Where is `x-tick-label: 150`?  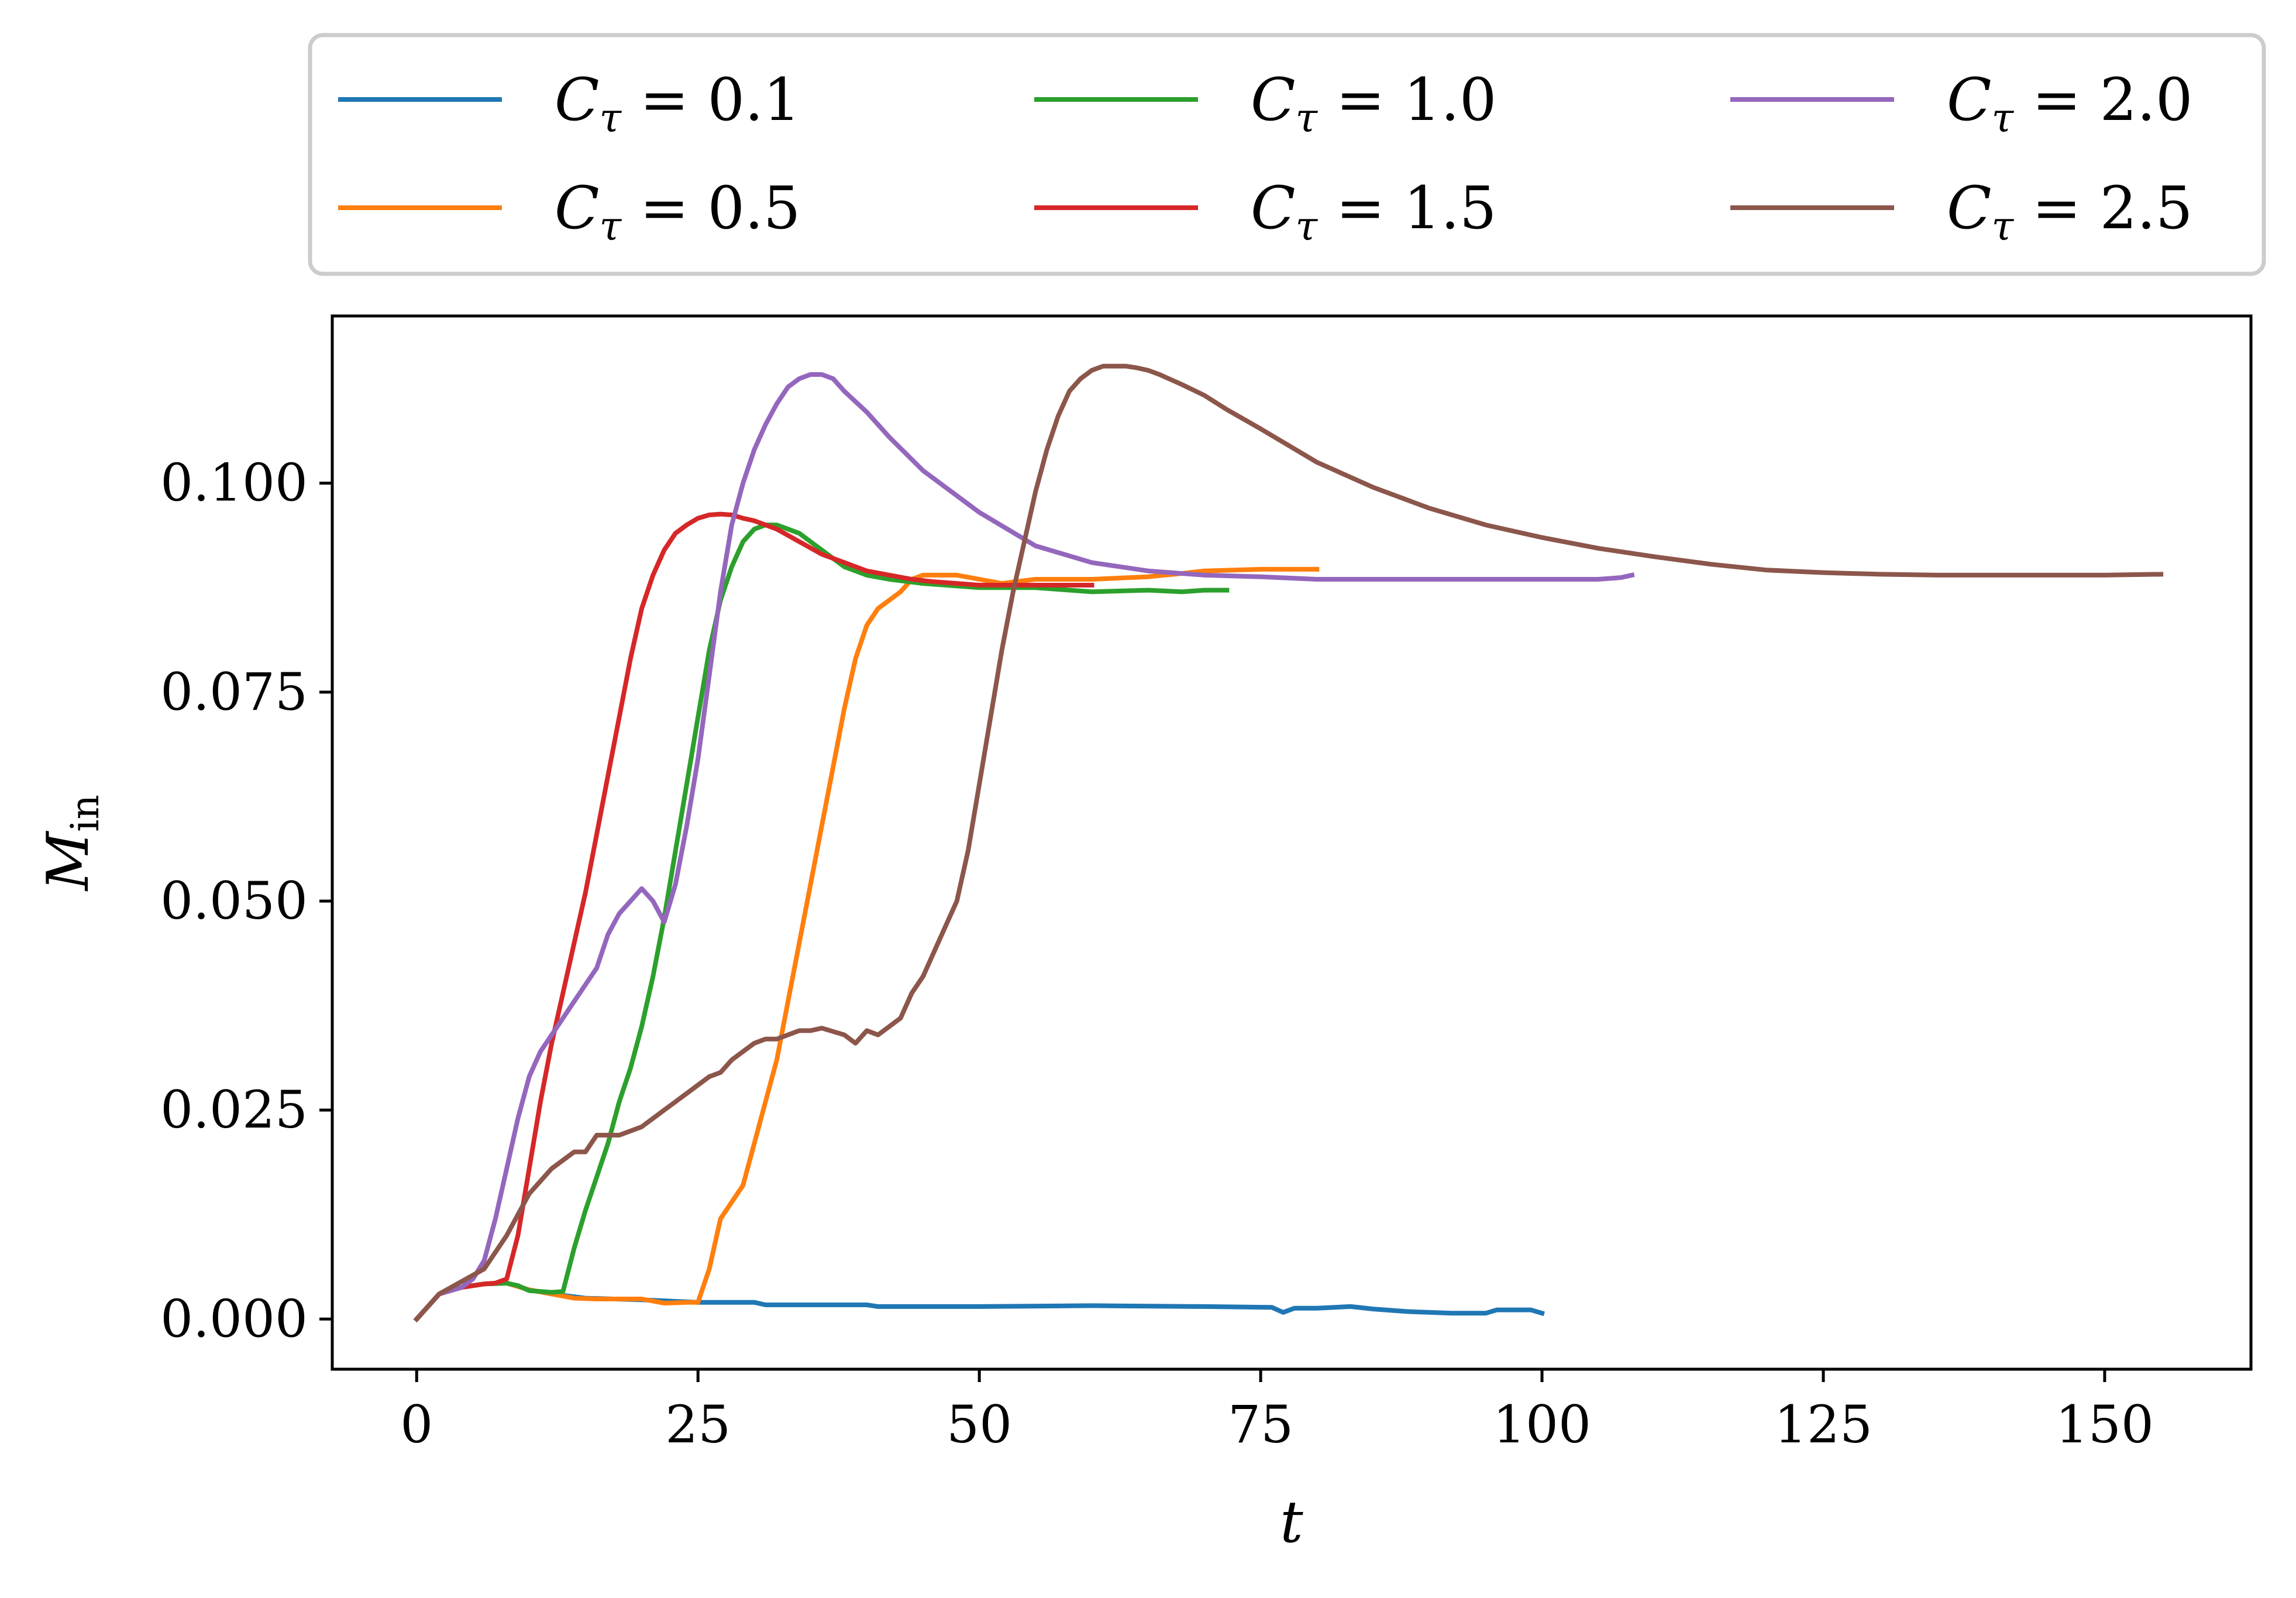 x-tick-label: 150 is located at coordinates (2105, 1424).